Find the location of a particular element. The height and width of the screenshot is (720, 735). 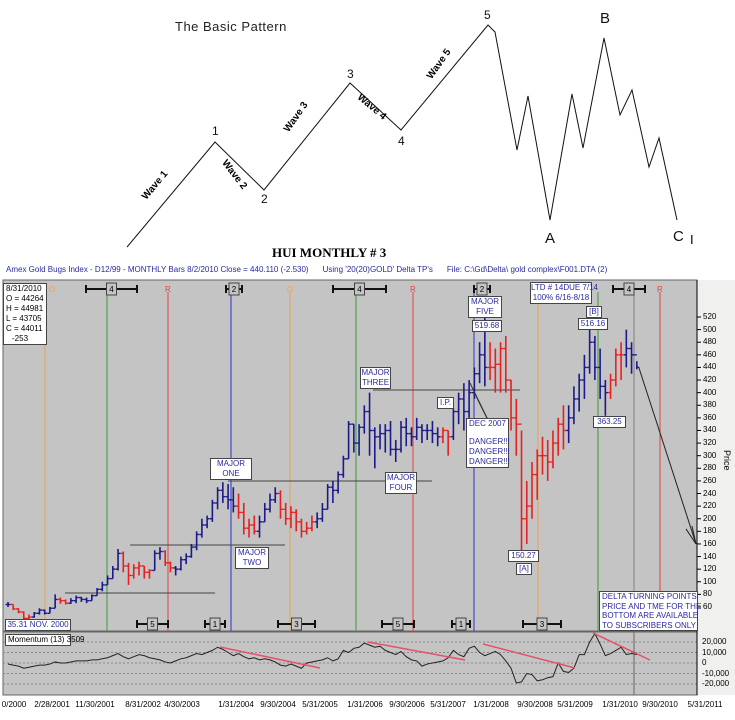

date-tick-label: 8/31/2002 is located at coordinates (143, 704).